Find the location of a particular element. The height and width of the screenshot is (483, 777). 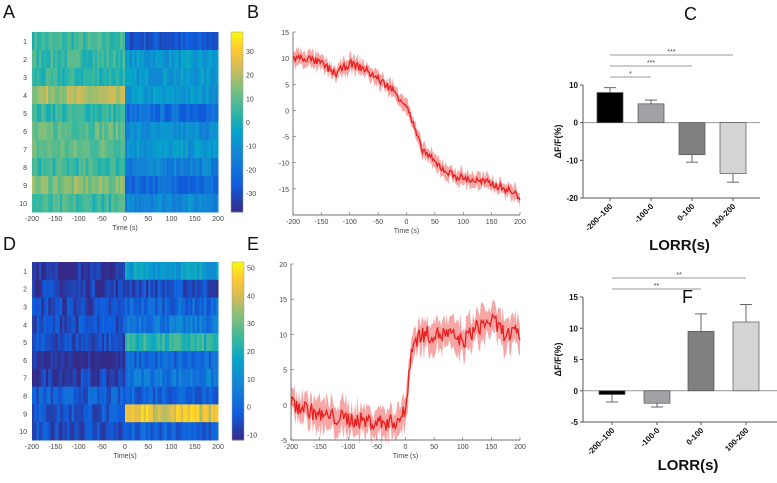

x-tick-label: 150 is located at coordinates (492, 447).